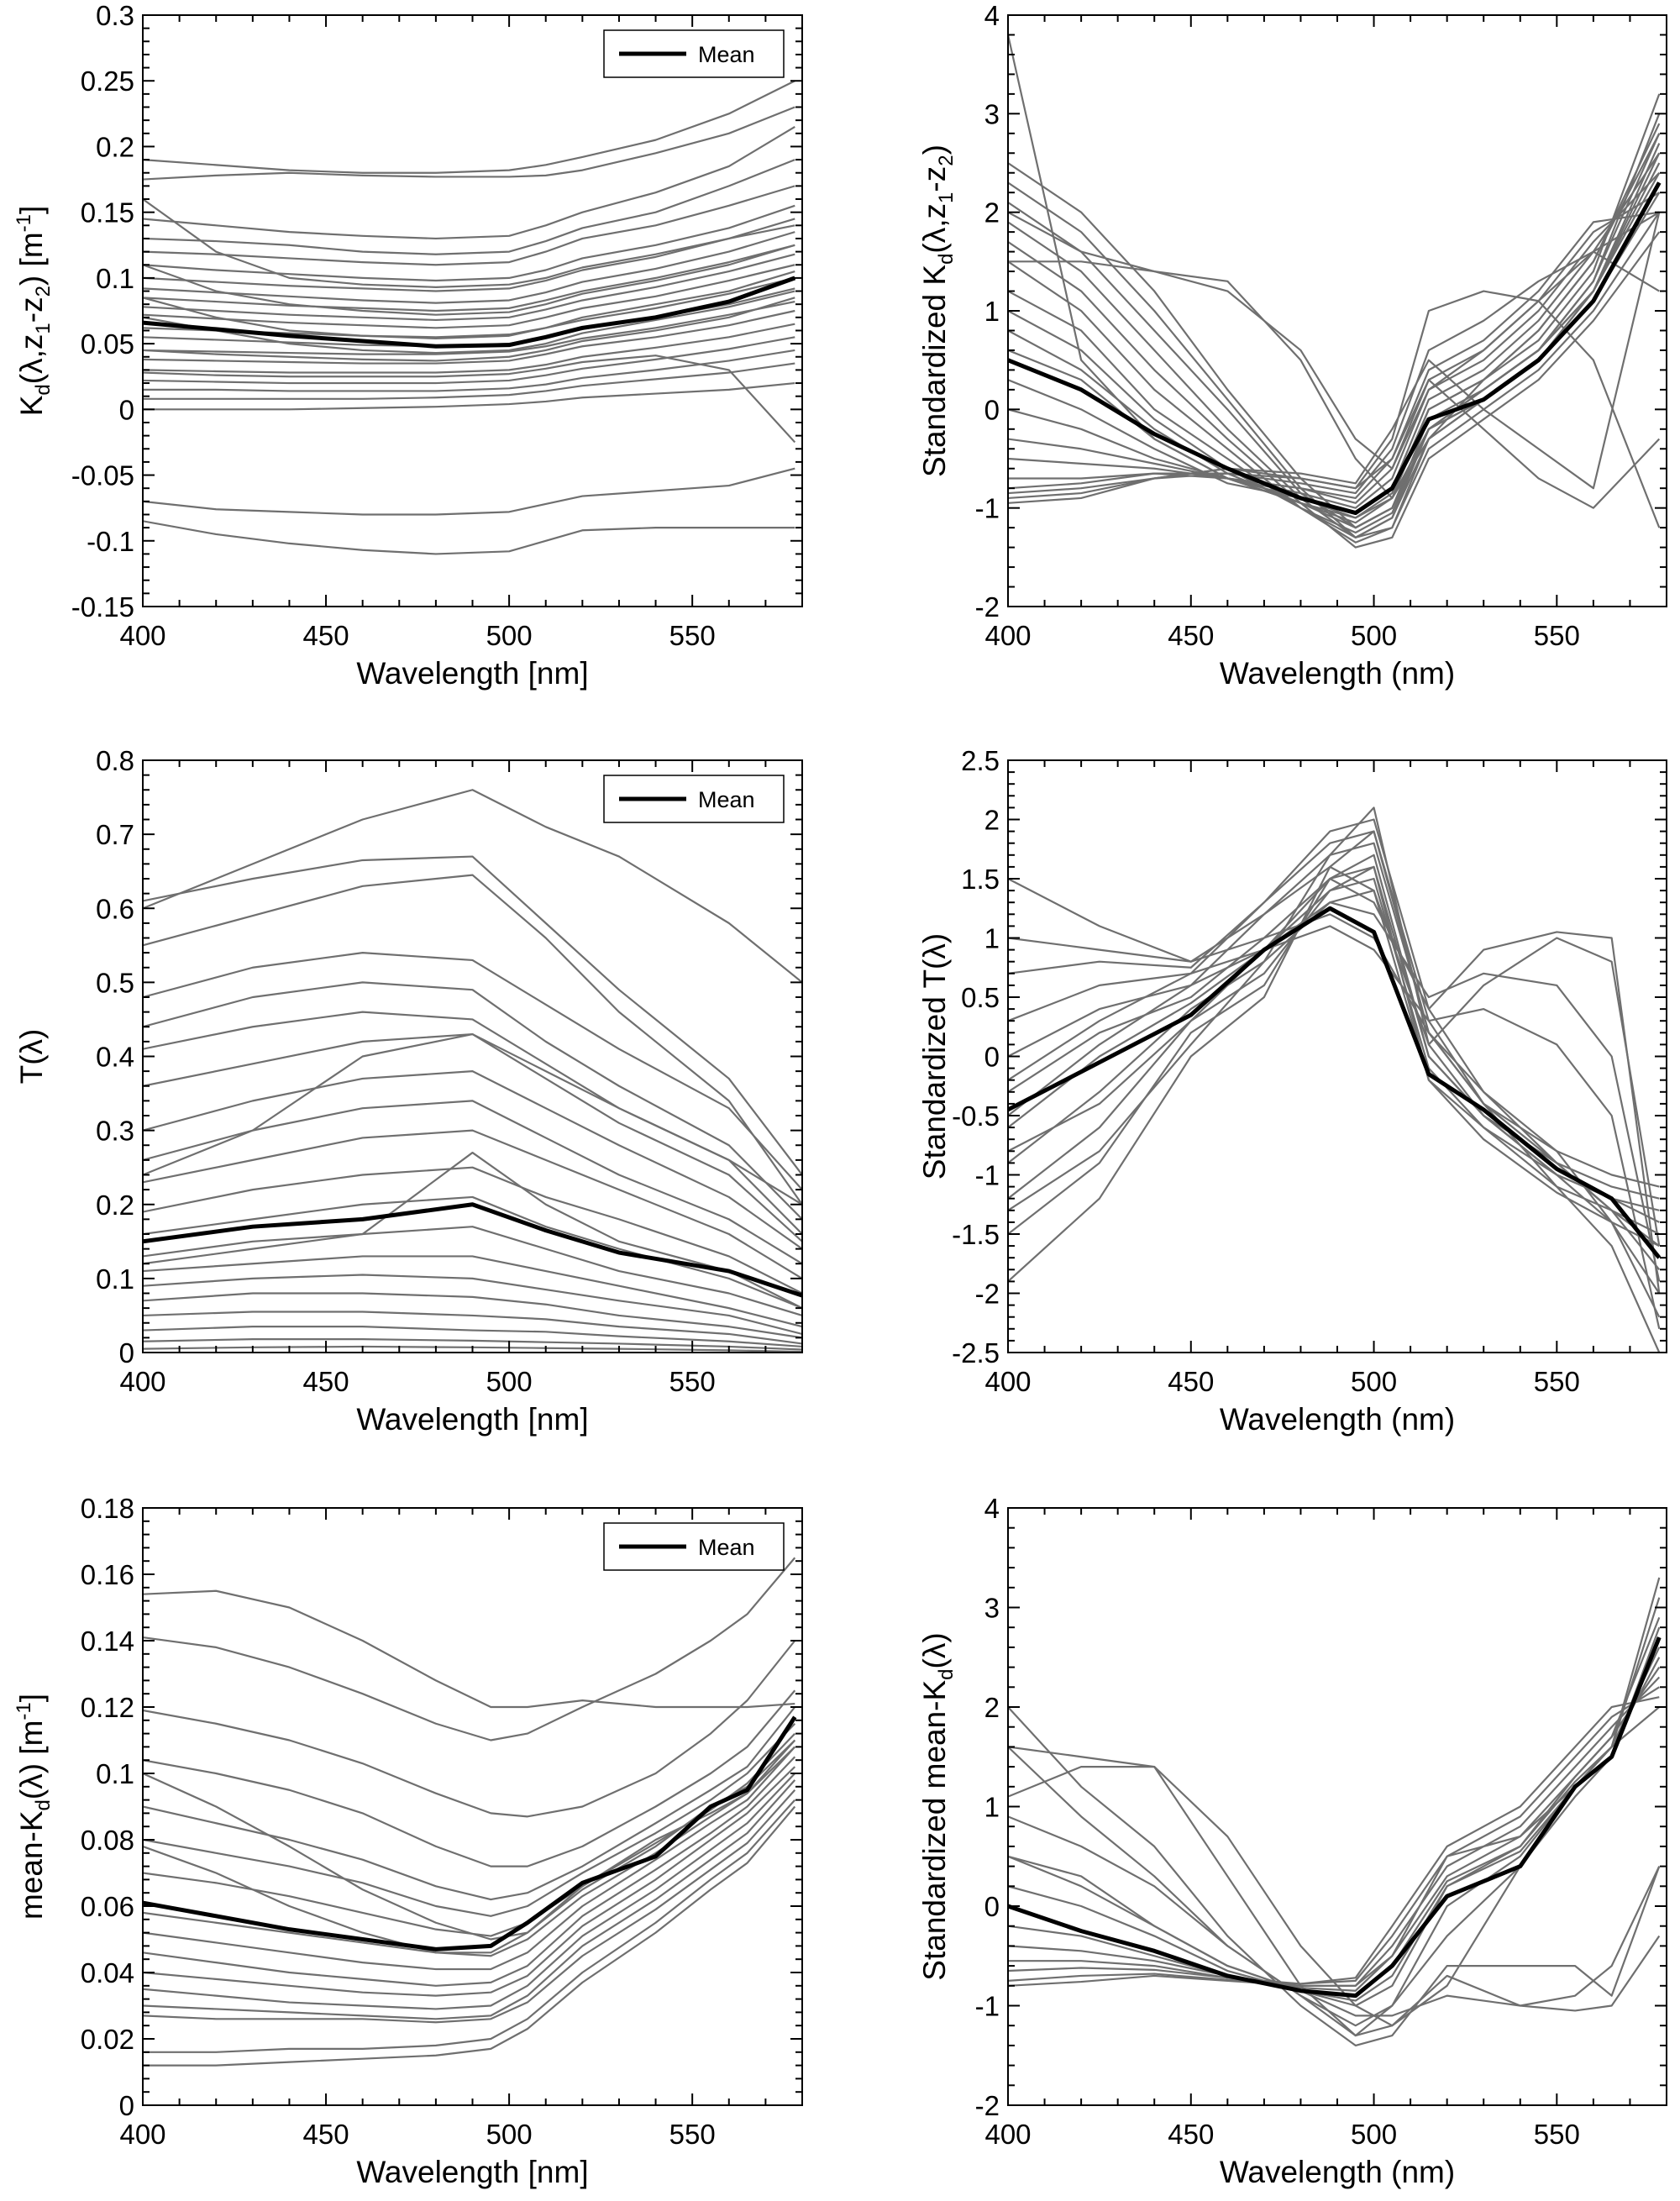  I want to click on y-tick-label: 0.25, so click(107, 81).